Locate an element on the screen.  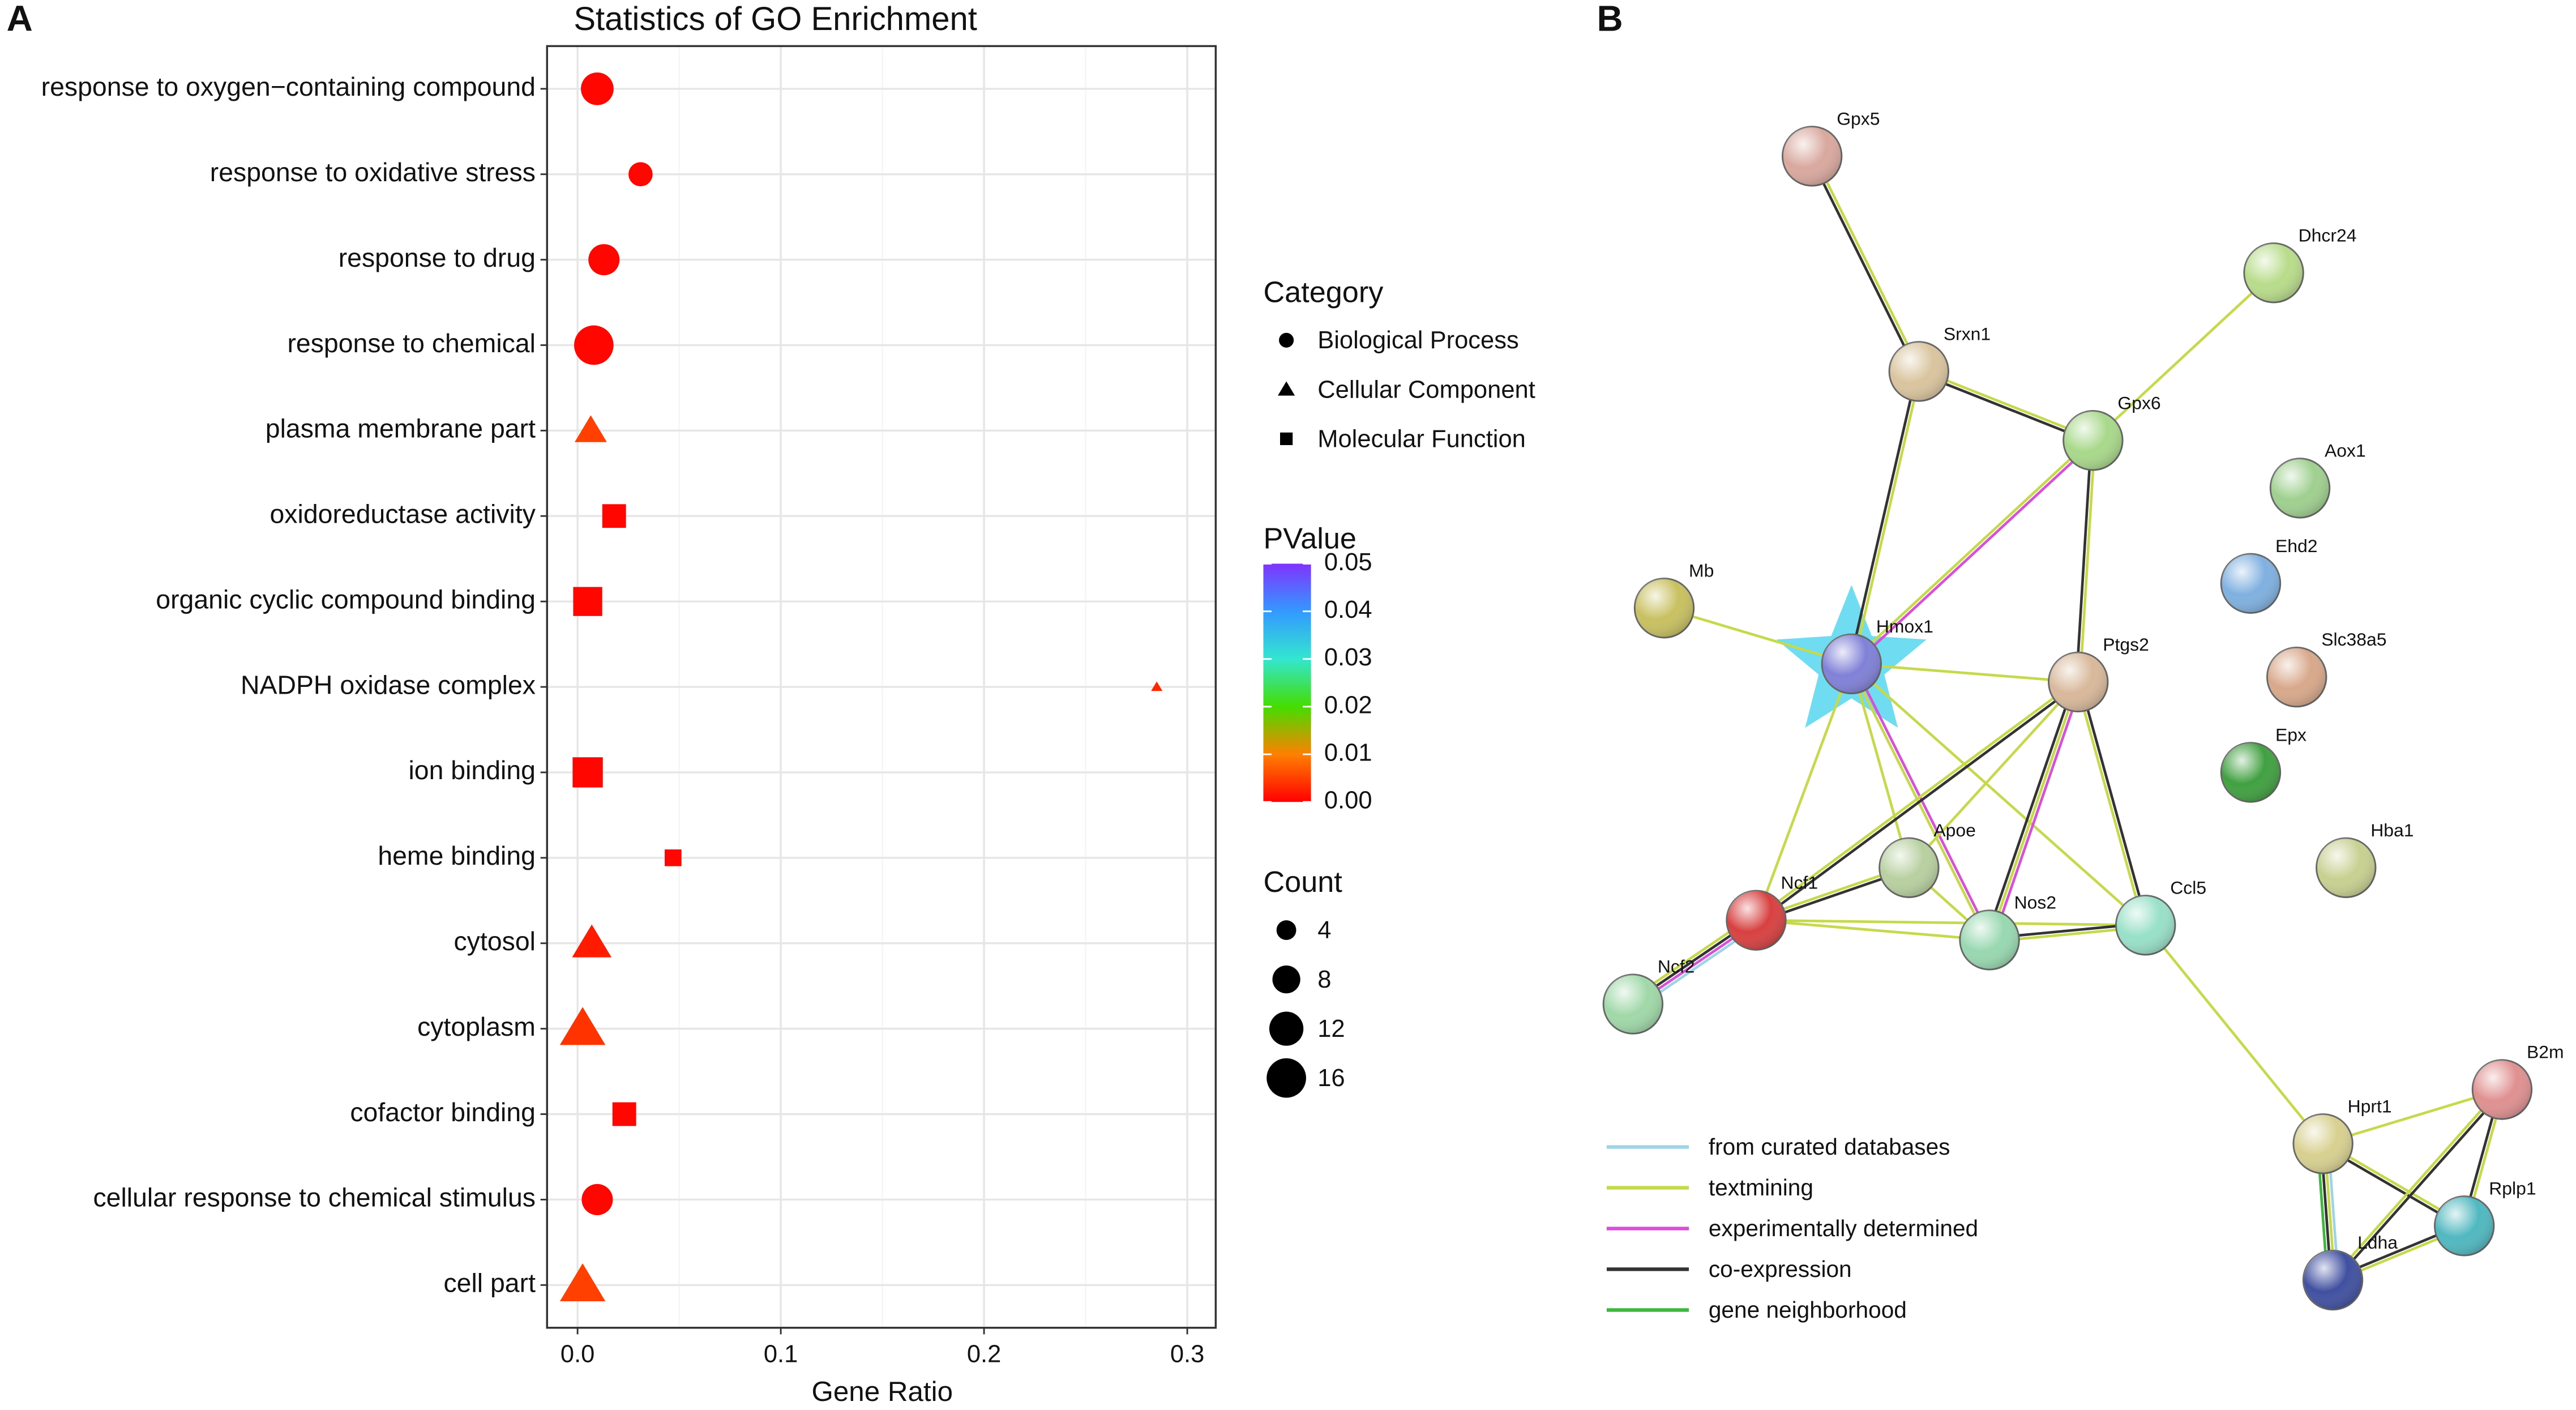
legend-title: Category is located at coordinates (1323, 292).